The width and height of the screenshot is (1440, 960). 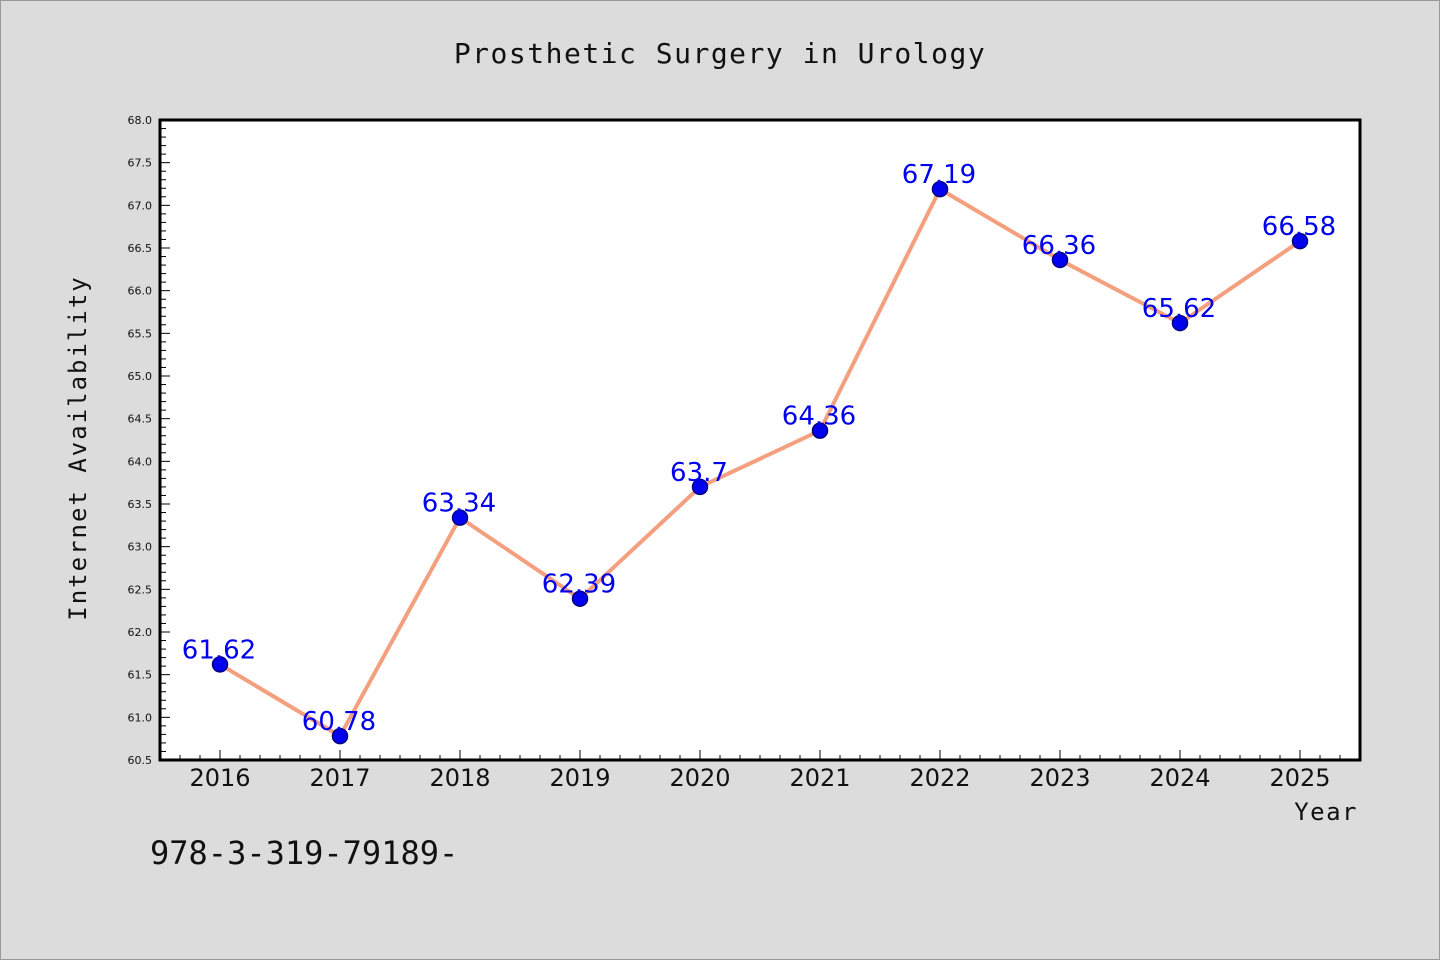 What do you see at coordinates (219, 778) in the screenshot?
I see `x-tick-label: 2016` at bounding box center [219, 778].